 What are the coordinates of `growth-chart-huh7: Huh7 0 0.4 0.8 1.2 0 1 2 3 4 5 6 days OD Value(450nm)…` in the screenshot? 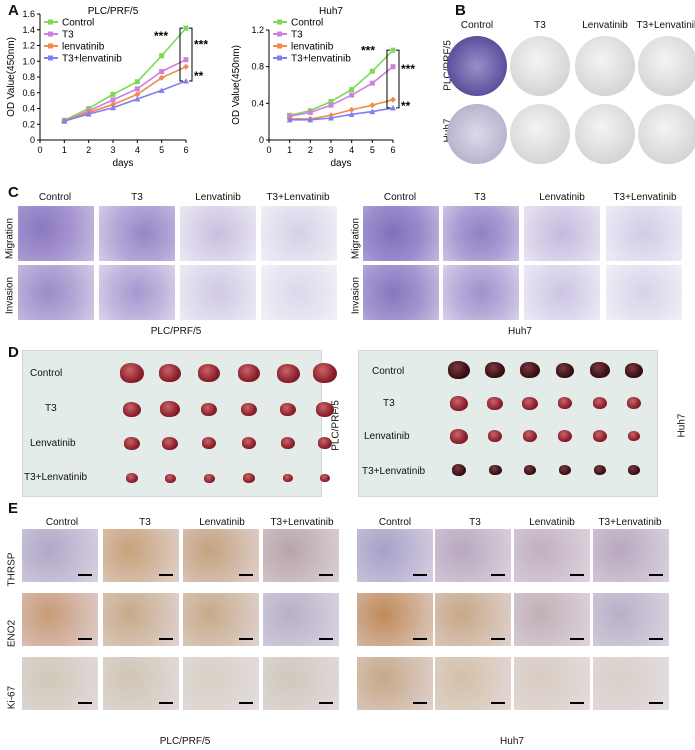 It's located at (323, 87).